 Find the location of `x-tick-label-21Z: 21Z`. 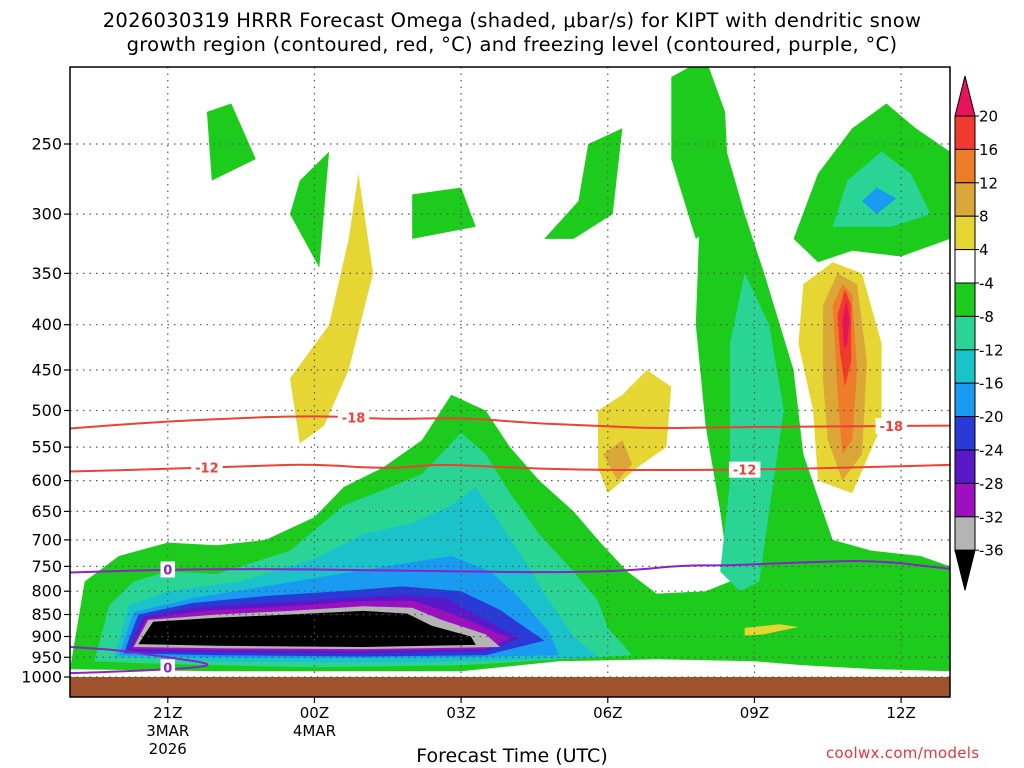

x-tick-label-21Z: 21Z is located at coordinates (167, 713).